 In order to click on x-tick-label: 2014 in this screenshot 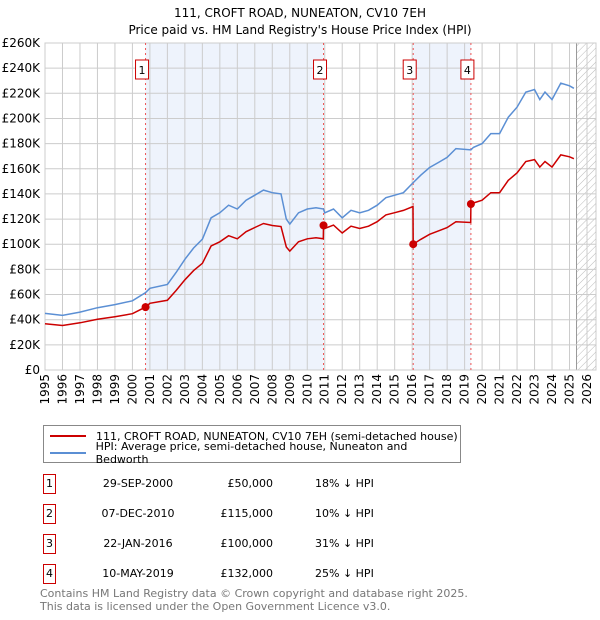, I will do `click(377, 389)`.